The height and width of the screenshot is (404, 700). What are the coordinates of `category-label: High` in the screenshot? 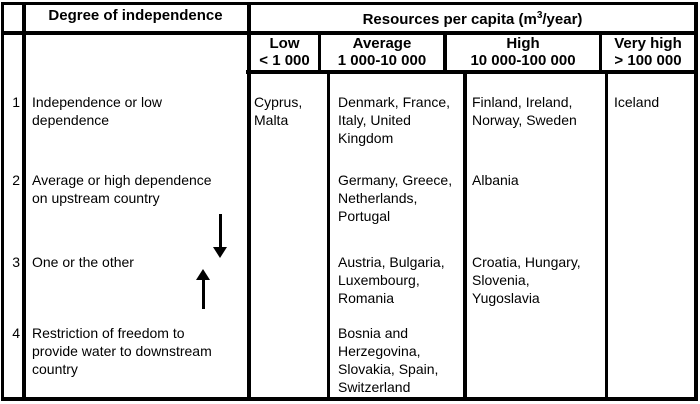 It's located at (523, 43).